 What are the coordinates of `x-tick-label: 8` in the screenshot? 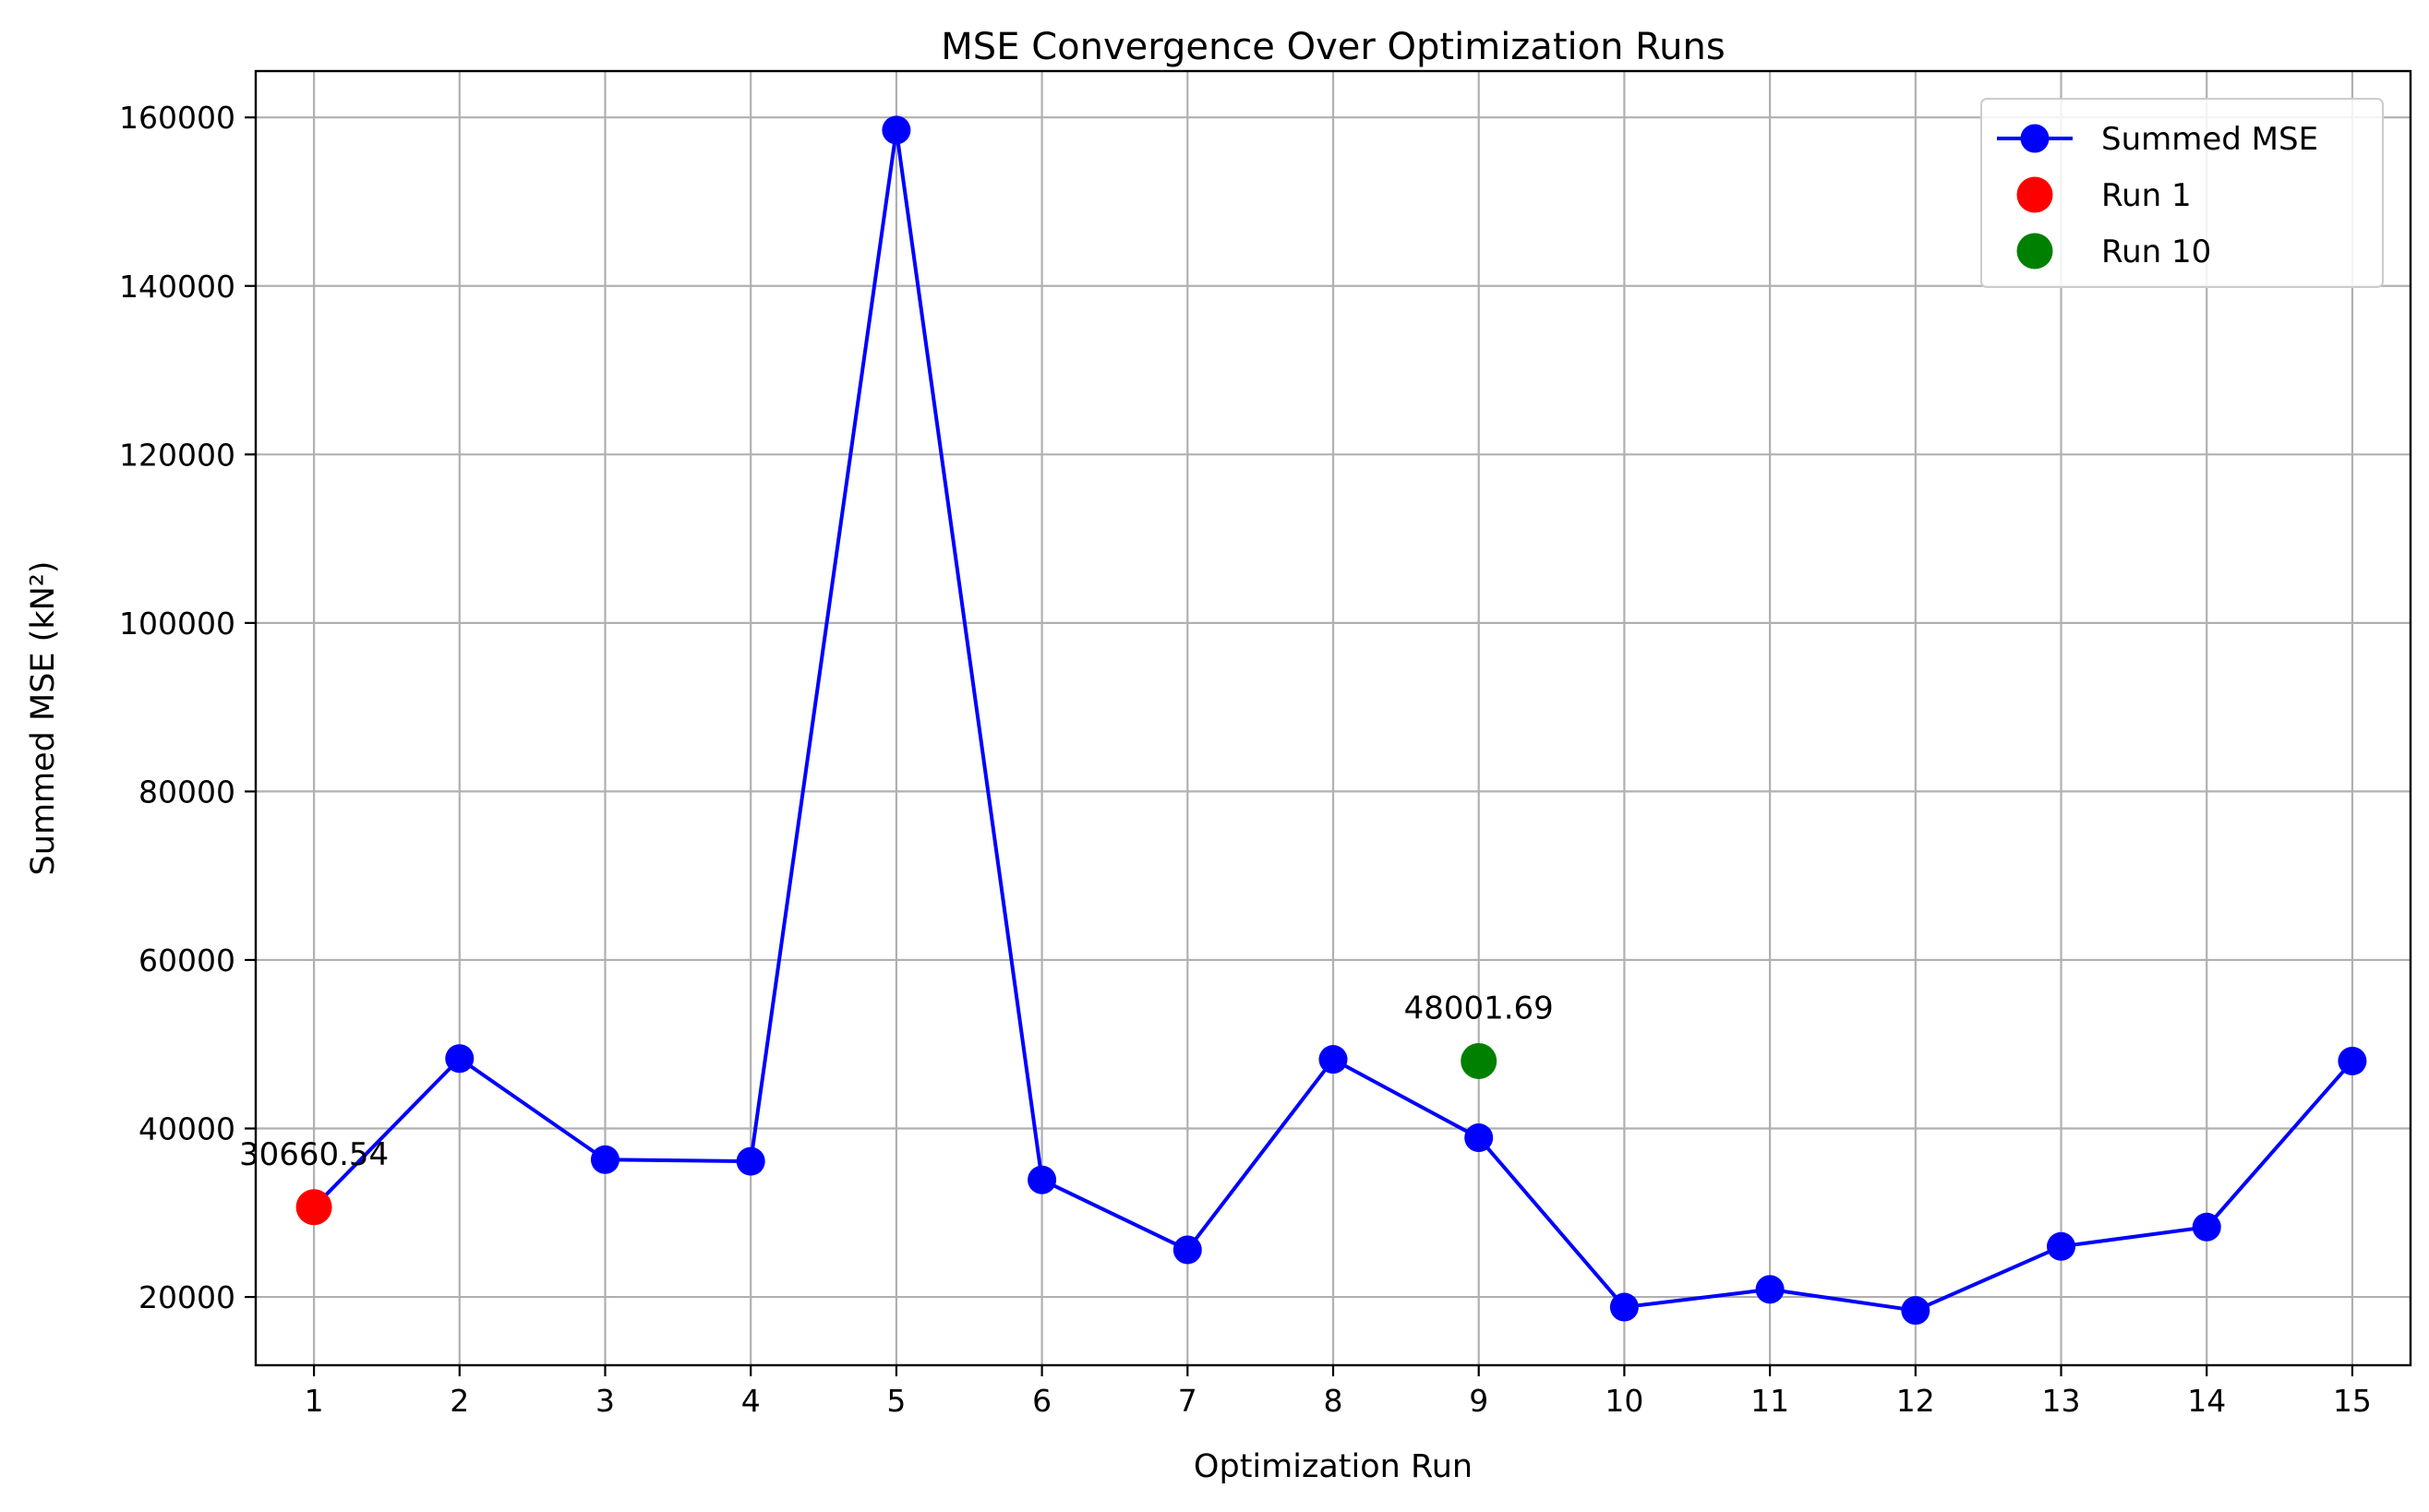 It's located at (1333, 1401).